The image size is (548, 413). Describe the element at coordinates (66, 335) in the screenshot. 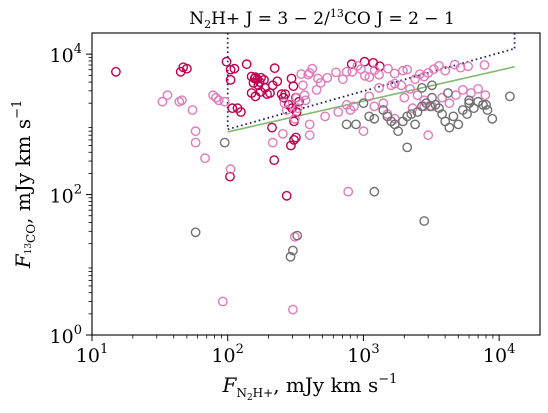

I see `y-tick-label: 10⁰` at that location.